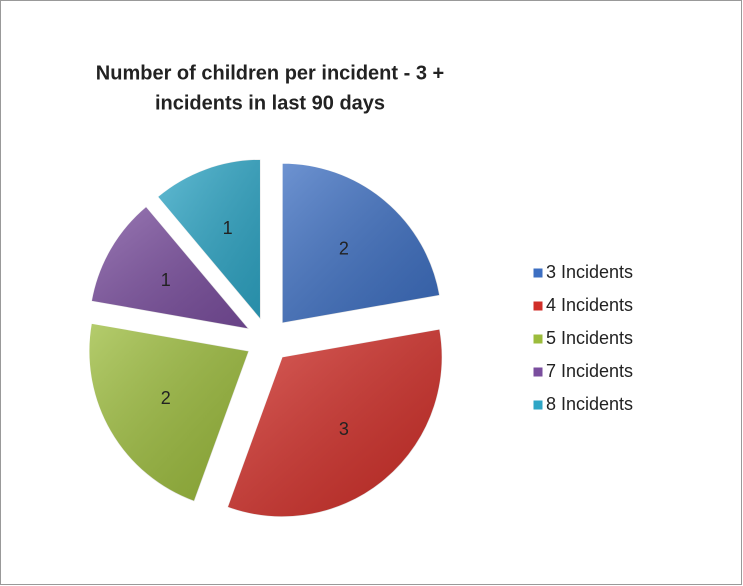 The image size is (743, 586). What do you see at coordinates (589, 404) in the screenshot?
I see `legend-label: 8 Incidents` at bounding box center [589, 404].